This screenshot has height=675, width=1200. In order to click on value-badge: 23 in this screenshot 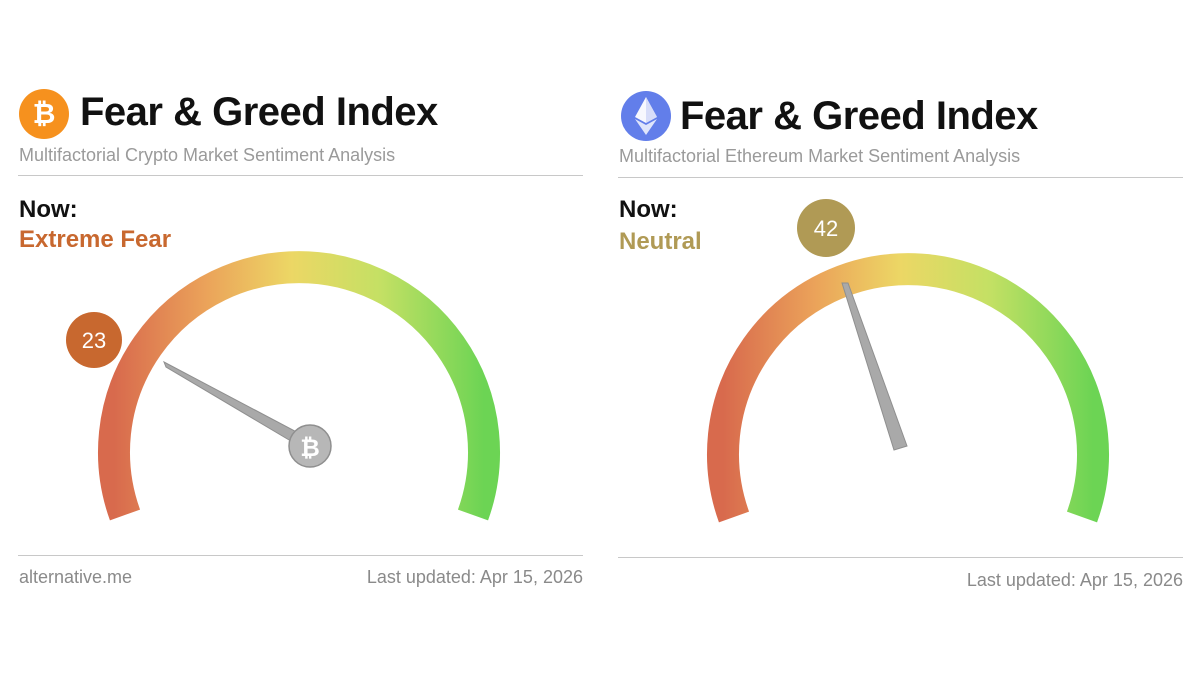, I will do `click(94, 340)`.